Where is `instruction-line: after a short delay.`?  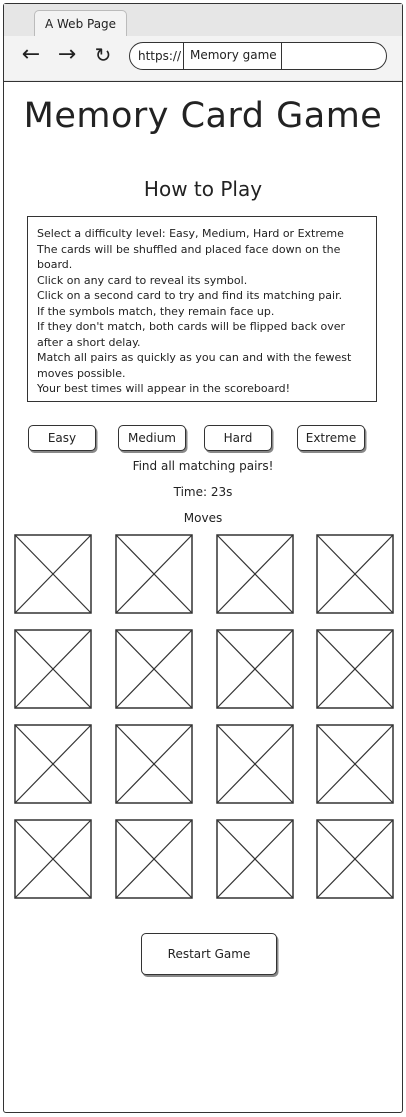 instruction-line: after a short delay. is located at coordinates (89, 342).